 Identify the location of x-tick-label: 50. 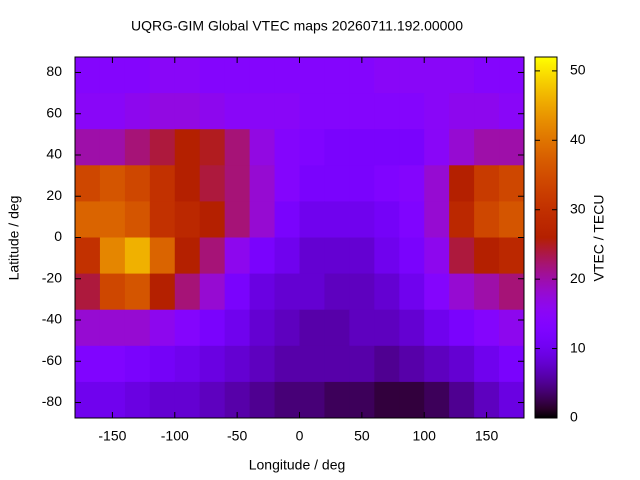
(362, 436).